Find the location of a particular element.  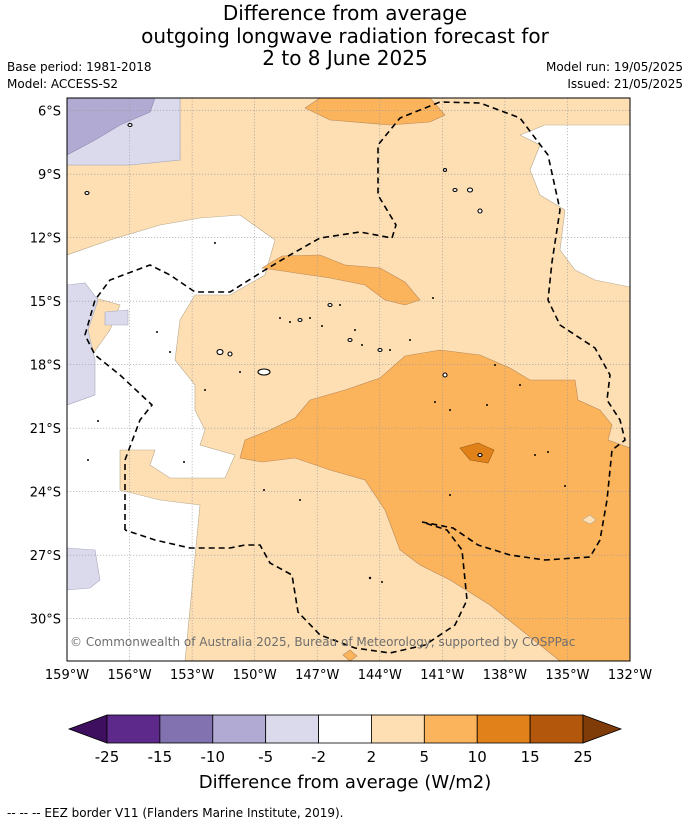

meta-left: Base period: 1981-2018 Model: ACCESS-S2 is located at coordinates (79, 76).